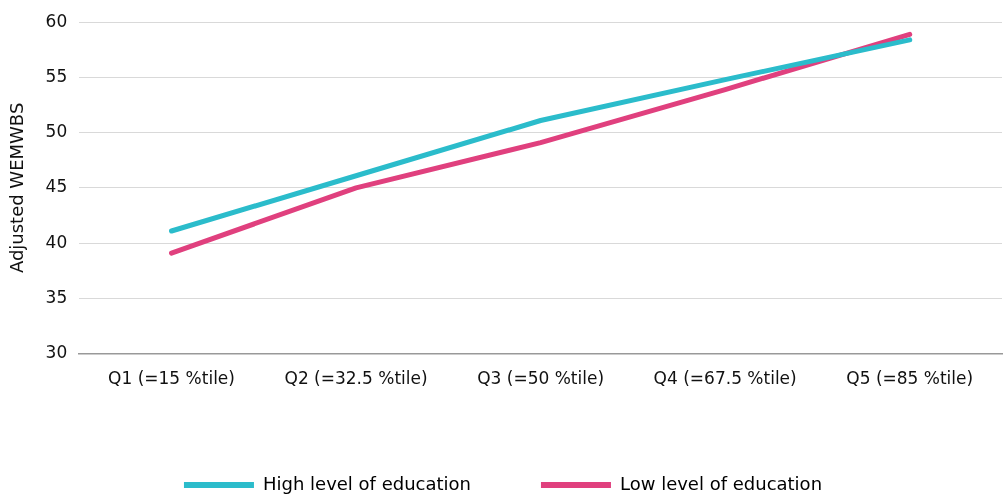  I want to click on x-tick-label: Q4 (=67.5 %tile), so click(725, 378).